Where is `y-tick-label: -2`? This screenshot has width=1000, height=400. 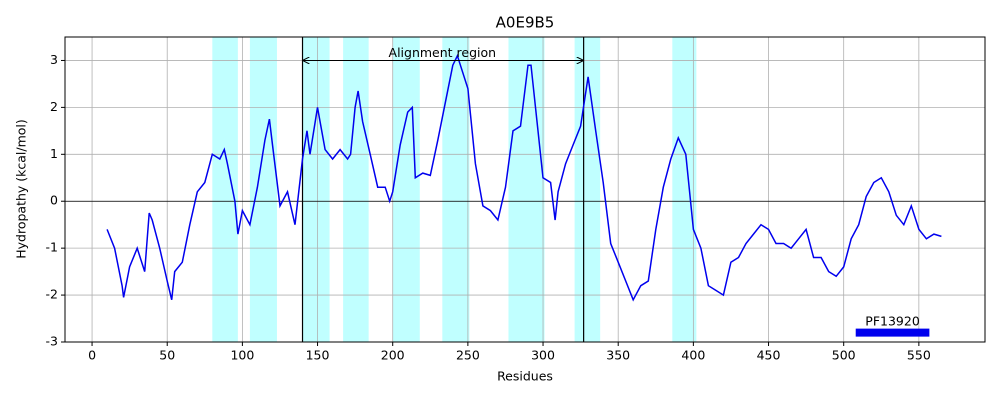 y-tick-label: -2 is located at coordinates (52, 294).